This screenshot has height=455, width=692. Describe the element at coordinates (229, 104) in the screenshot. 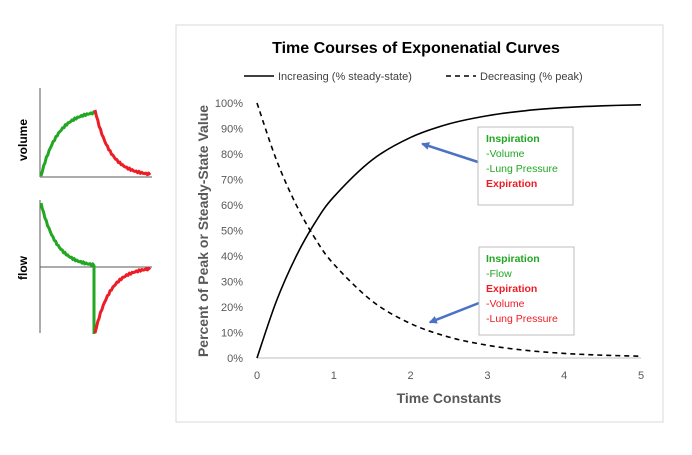

I see `y-tick-label: 100%` at that location.